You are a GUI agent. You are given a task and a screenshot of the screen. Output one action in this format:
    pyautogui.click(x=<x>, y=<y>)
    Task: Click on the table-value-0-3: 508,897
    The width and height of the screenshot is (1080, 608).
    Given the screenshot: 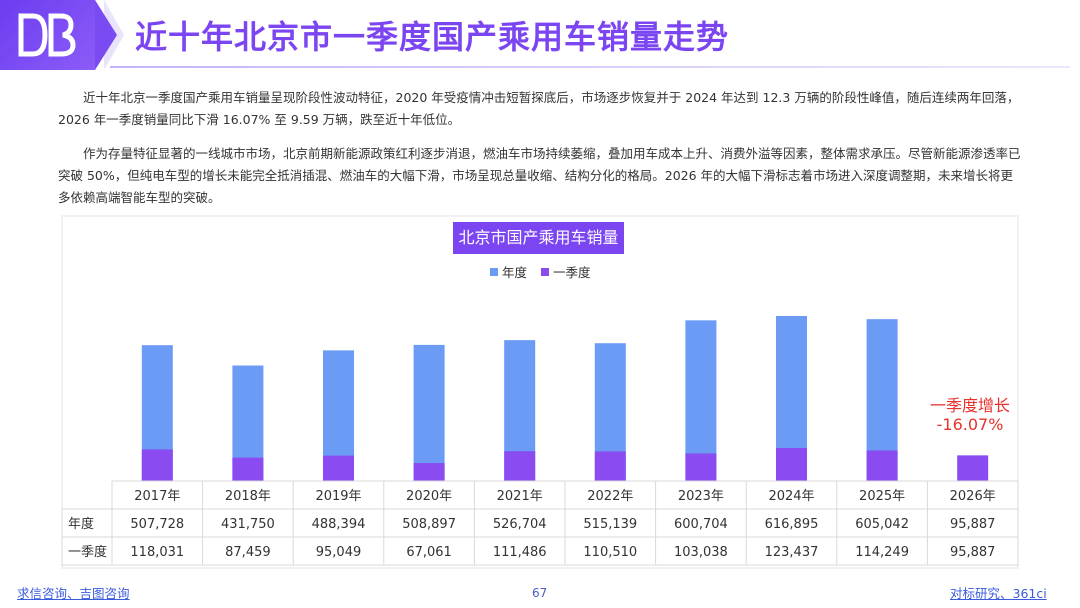 What is the action you would take?
    pyautogui.click(x=429, y=524)
    